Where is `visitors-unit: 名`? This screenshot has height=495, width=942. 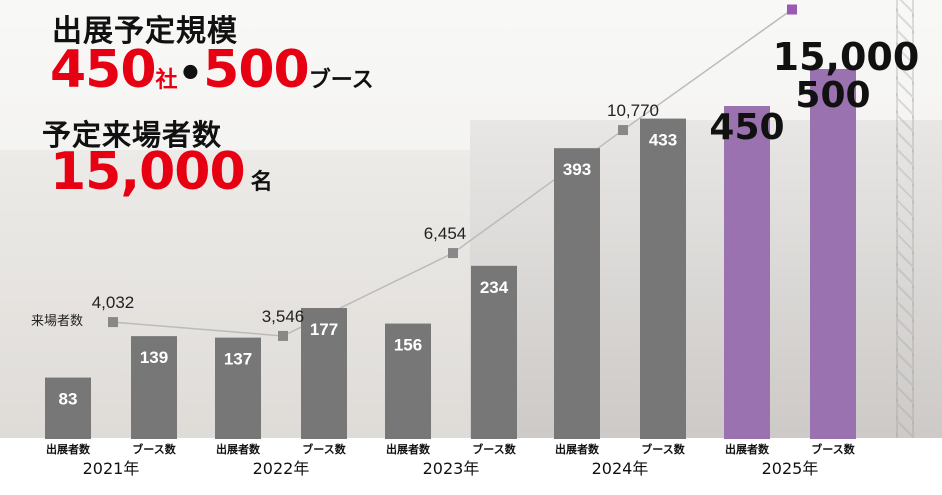
visitors-unit: 名 is located at coordinates (261, 182).